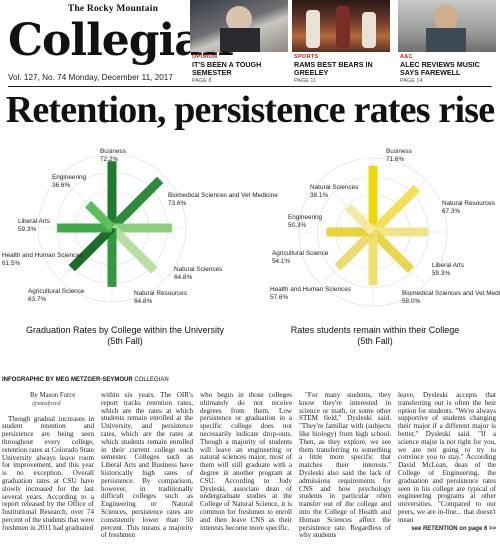 The height and width of the screenshot is (552, 500). I want to click on category-name: Natural Resources, so click(468, 203).